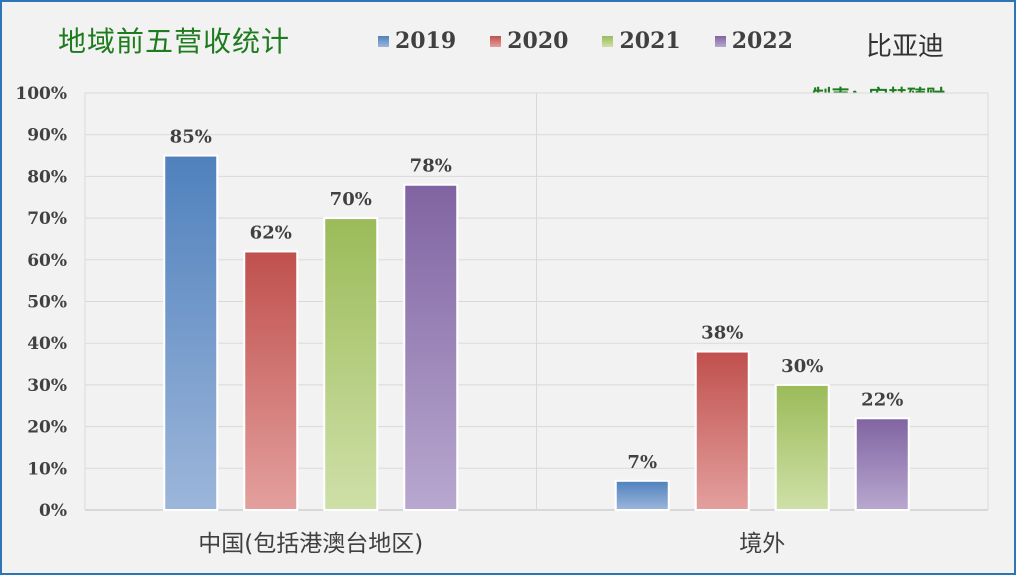  What do you see at coordinates (47, 469) in the screenshot?
I see `y-tick-label: 10%` at bounding box center [47, 469].